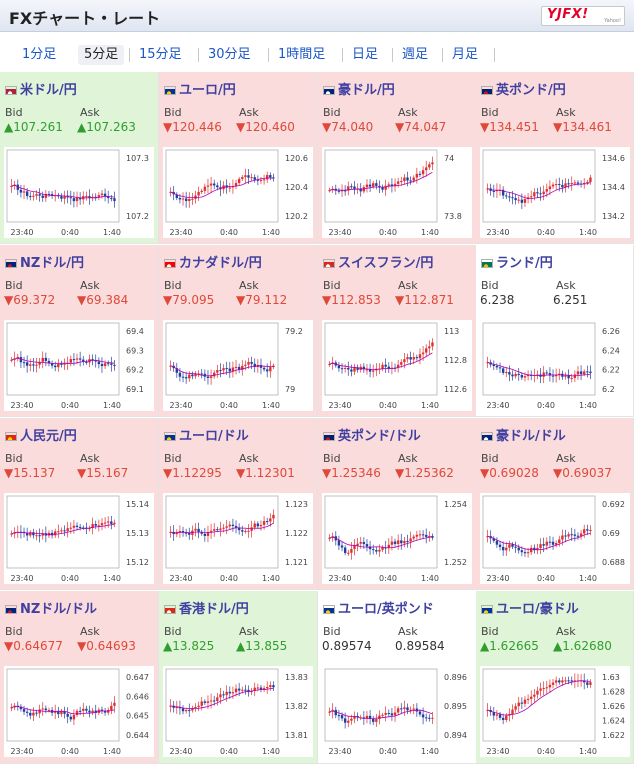  What do you see at coordinates (613, 187) in the screenshot?
I see `y-tick-label: 134.4` at bounding box center [613, 187].